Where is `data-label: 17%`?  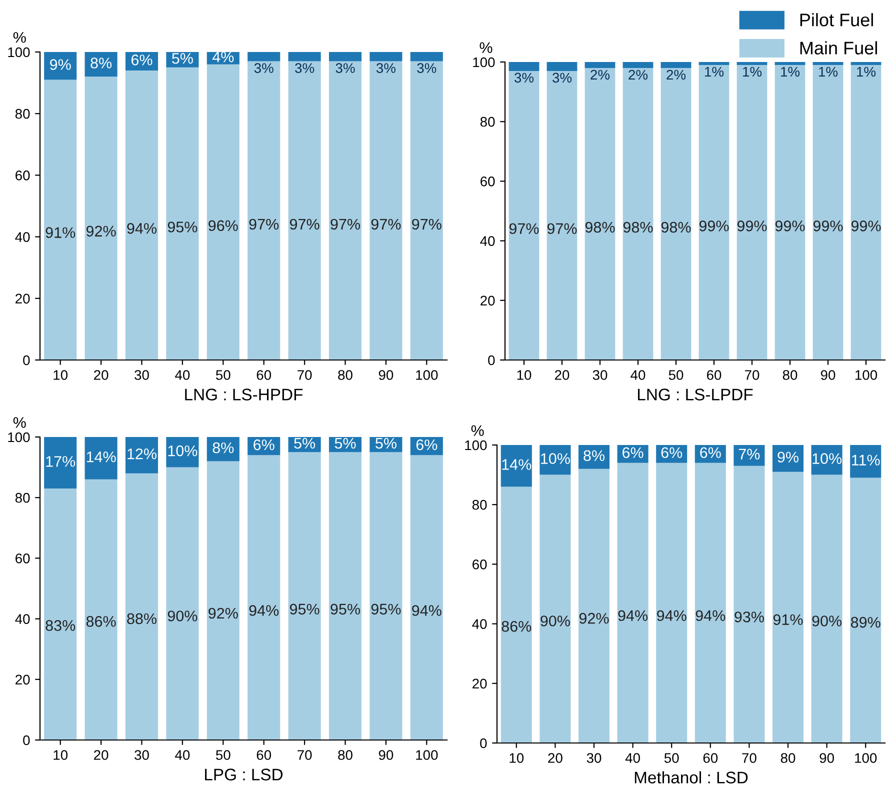
data-label: 17% is located at coordinates (61, 461).